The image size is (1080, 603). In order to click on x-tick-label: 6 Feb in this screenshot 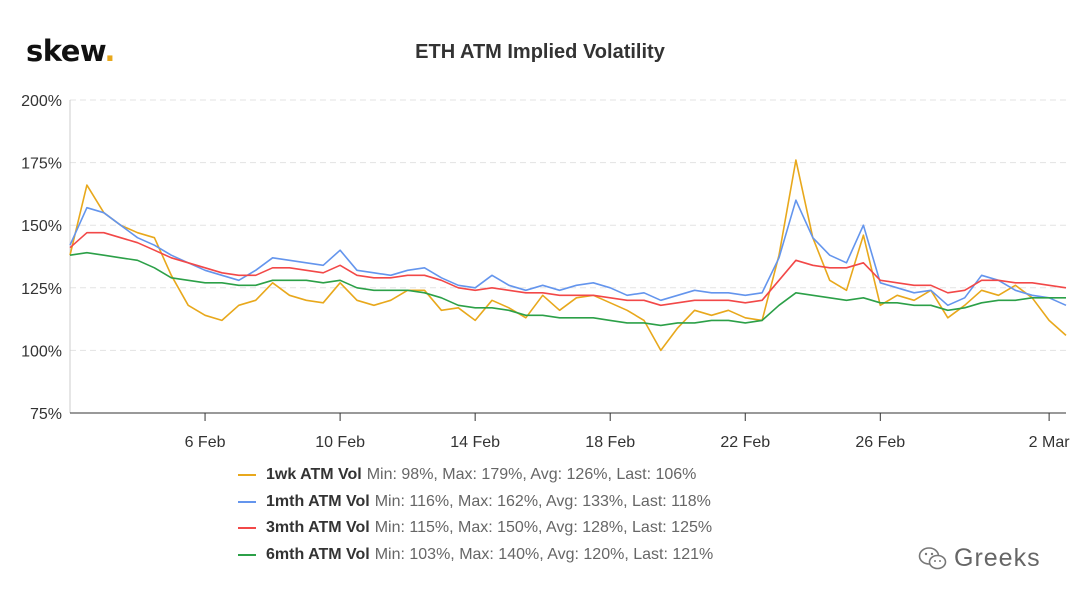, I will do `click(205, 442)`.